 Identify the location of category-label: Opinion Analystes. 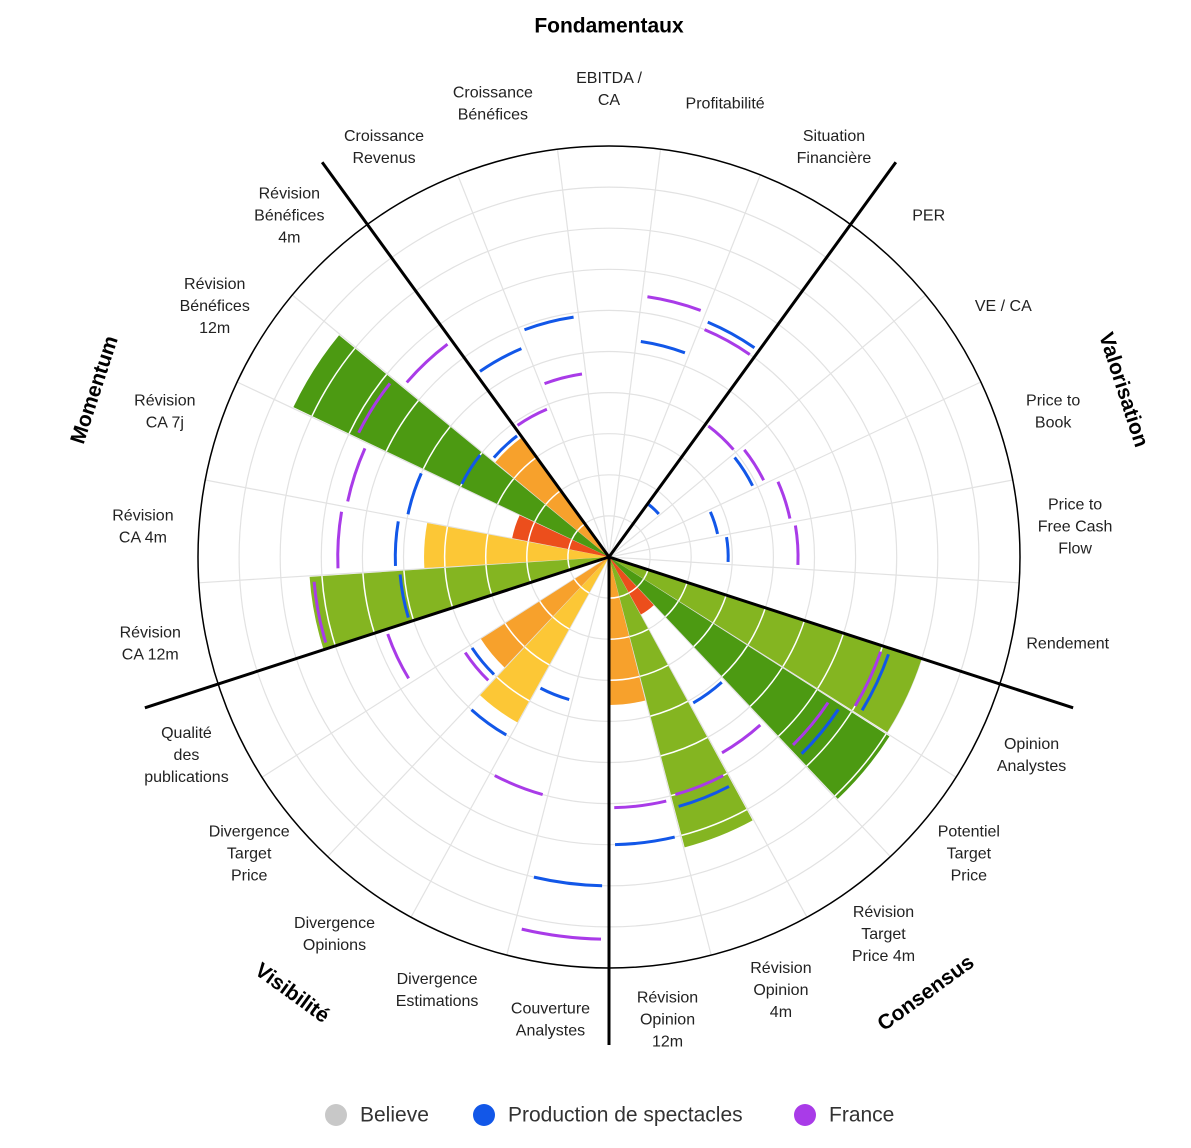
(1031, 755).